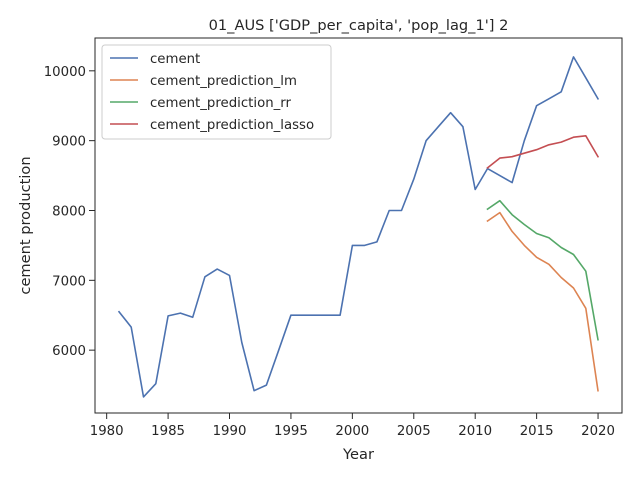  I want to click on legend-box, so click(216, 92).